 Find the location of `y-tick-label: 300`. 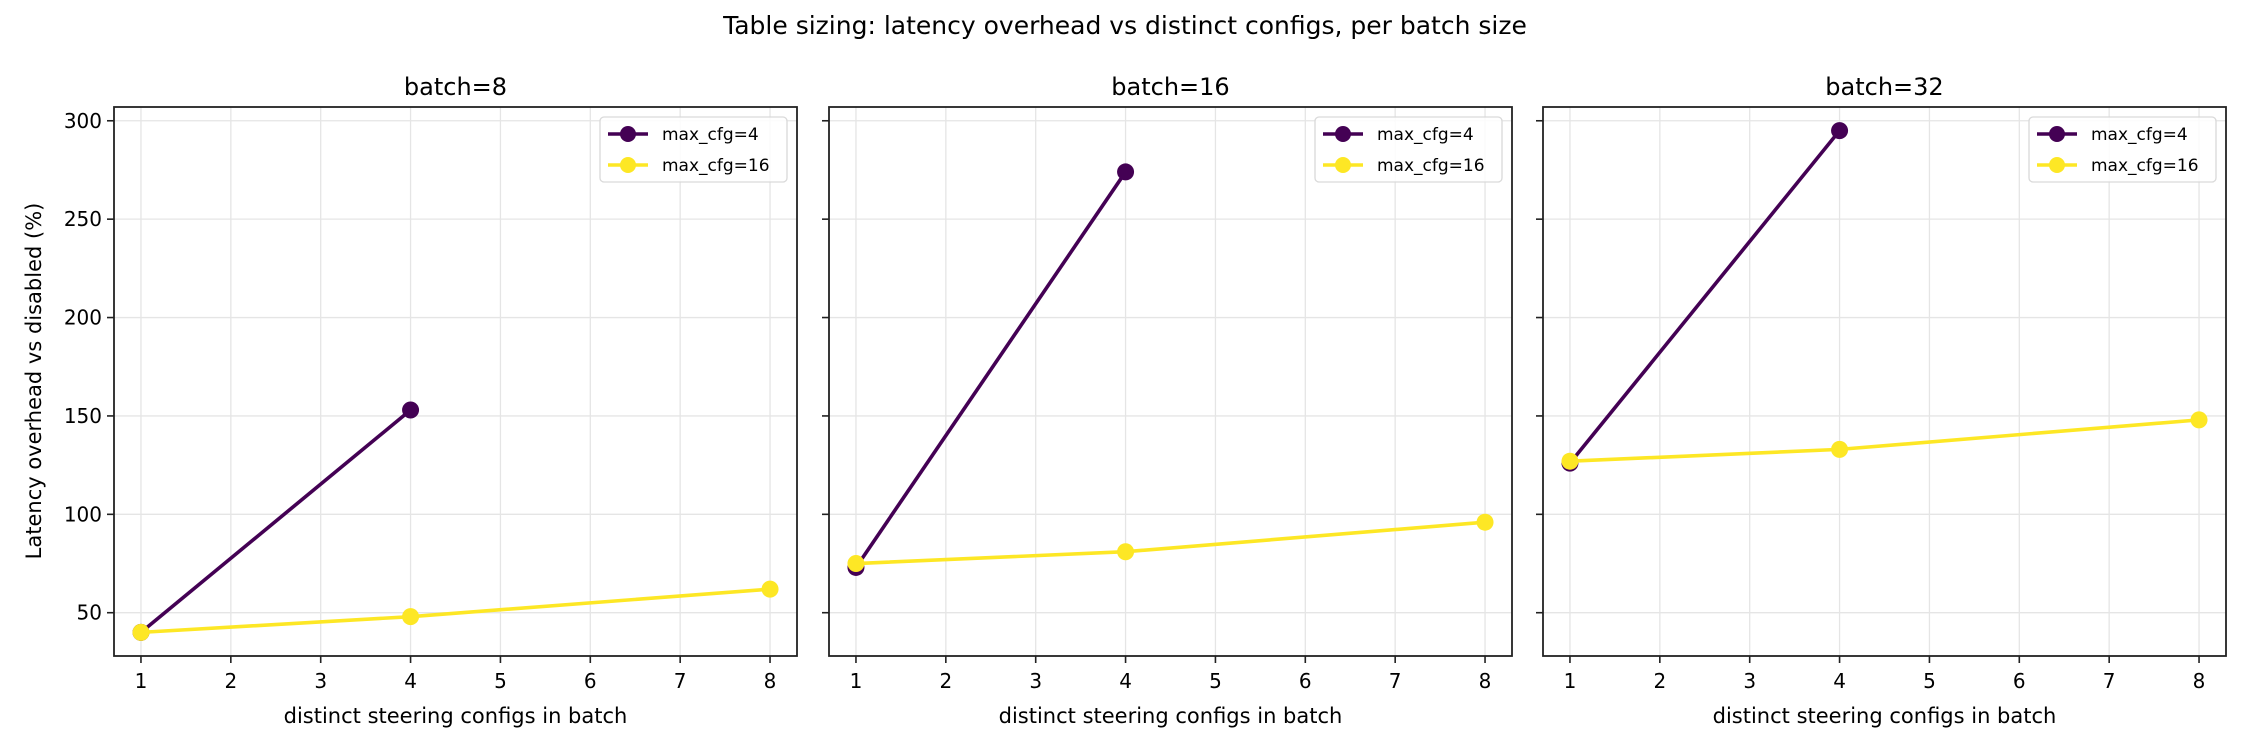

y-tick-label: 300 is located at coordinates (83, 121).